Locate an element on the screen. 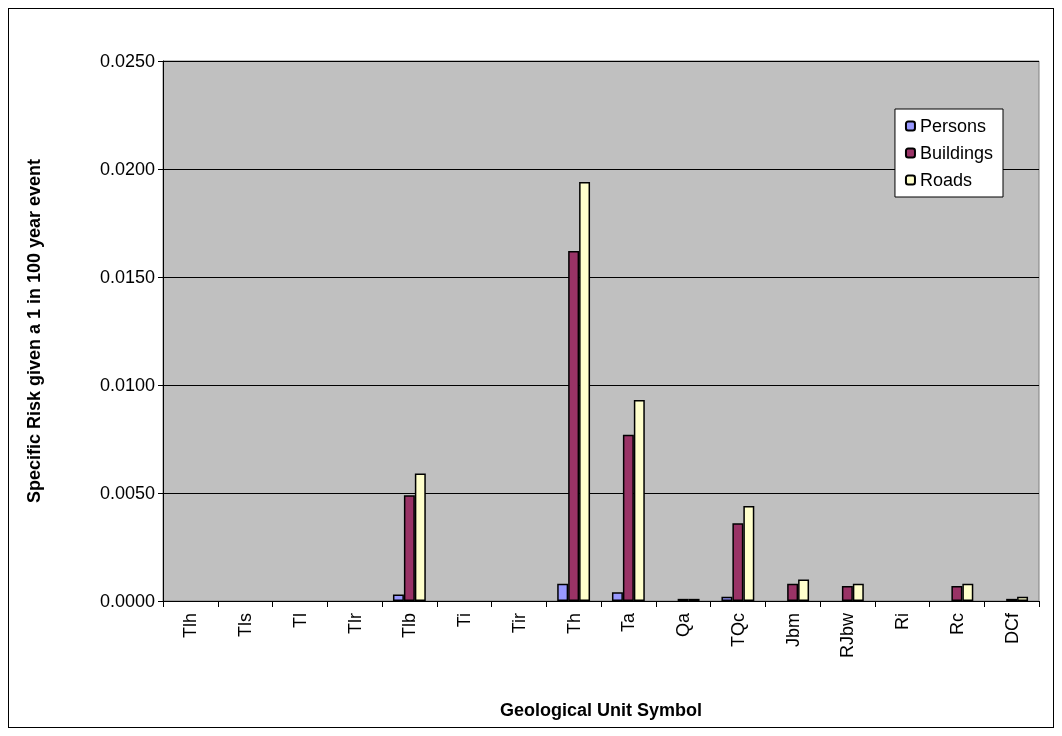  legend-label: Persons is located at coordinates (952, 126).